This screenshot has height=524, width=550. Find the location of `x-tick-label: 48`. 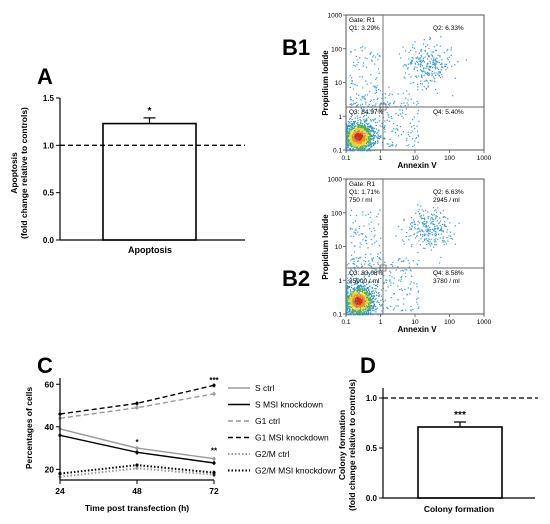

x-tick-label: 48 is located at coordinates (137, 491).